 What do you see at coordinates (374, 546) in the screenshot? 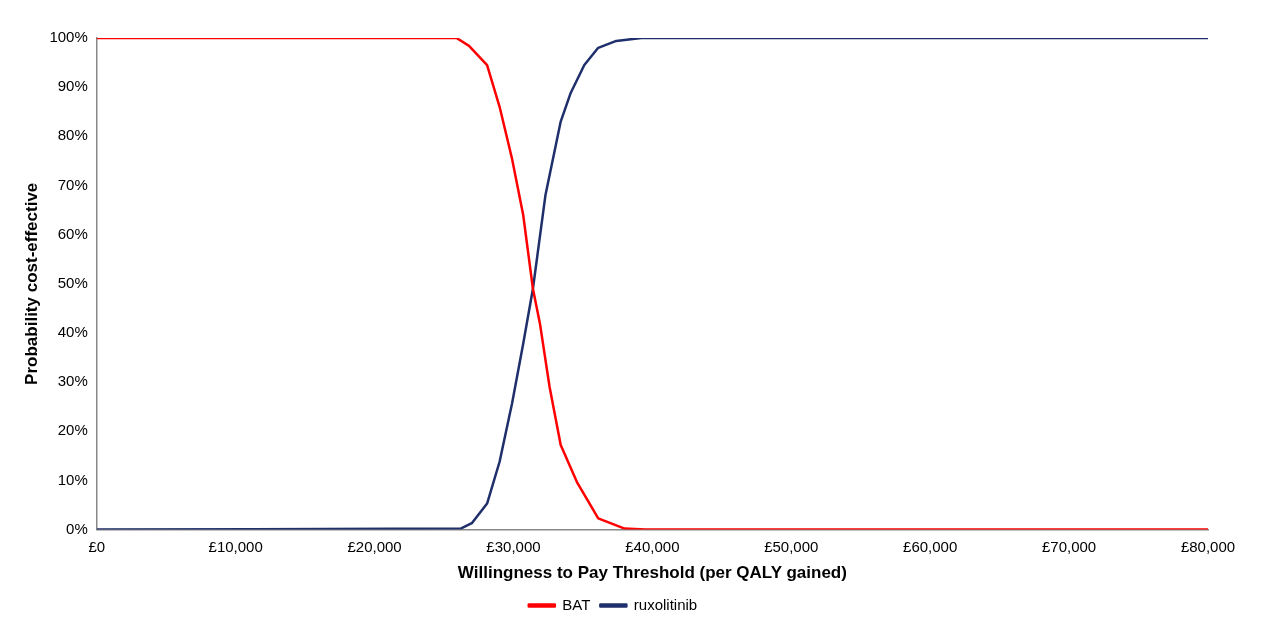
I see `x-tick-label: £20,000` at bounding box center [374, 546].